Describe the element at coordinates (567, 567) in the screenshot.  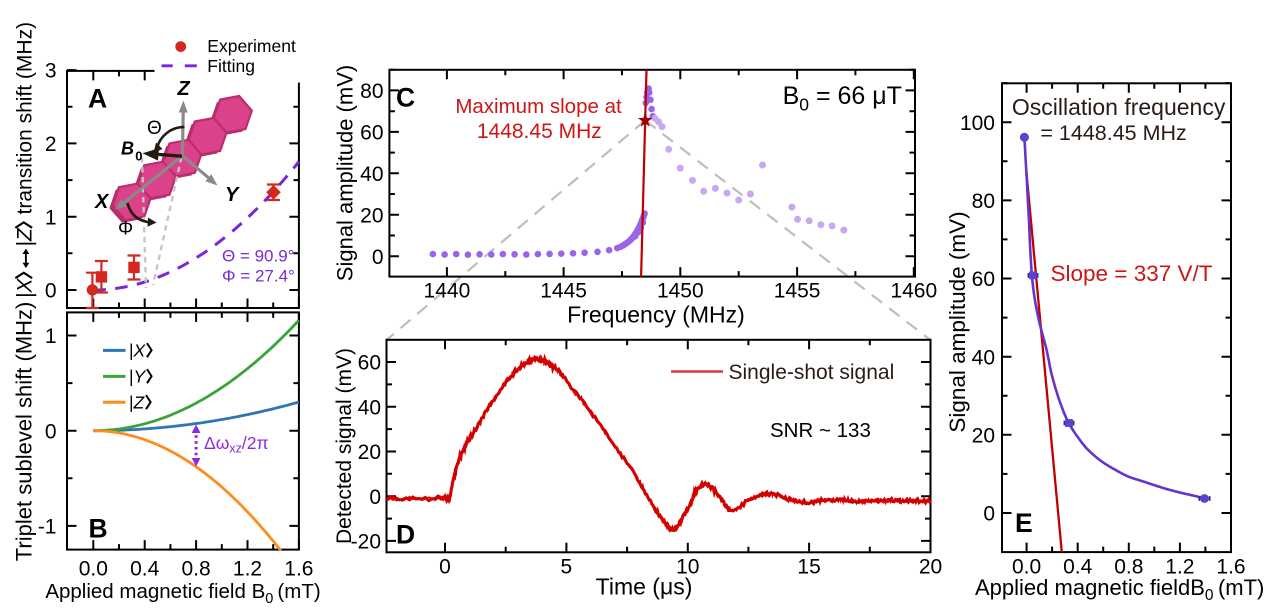
I see `svg-text: 5` at that location.